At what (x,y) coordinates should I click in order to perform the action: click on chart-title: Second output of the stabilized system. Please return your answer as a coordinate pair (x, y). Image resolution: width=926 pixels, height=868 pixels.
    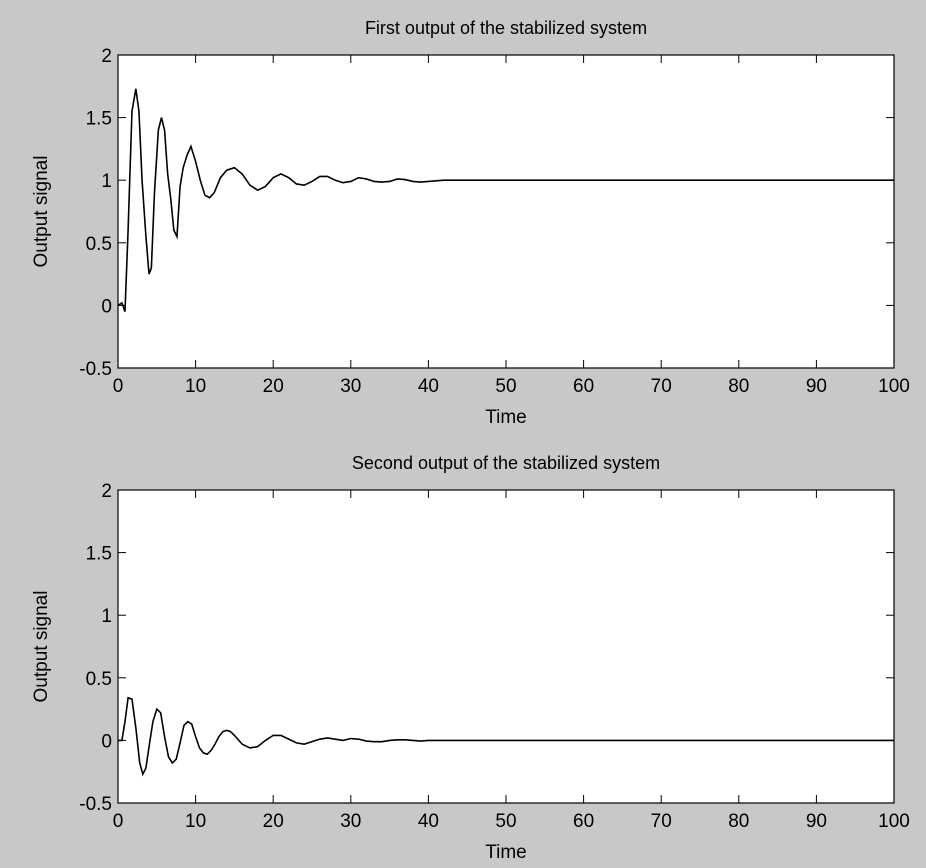
    Looking at the image, I should click on (506, 463).